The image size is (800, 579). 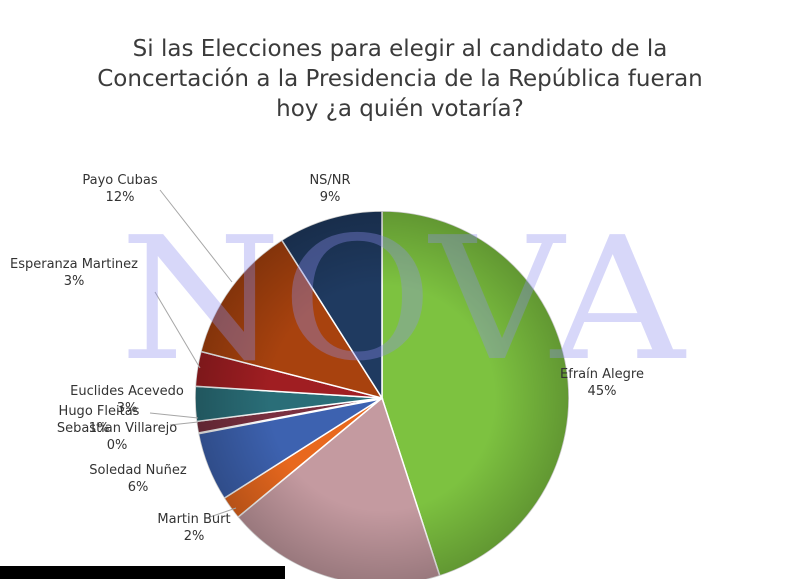 I want to click on slice-name-ns-nr: NS/NR, so click(x=329, y=180).